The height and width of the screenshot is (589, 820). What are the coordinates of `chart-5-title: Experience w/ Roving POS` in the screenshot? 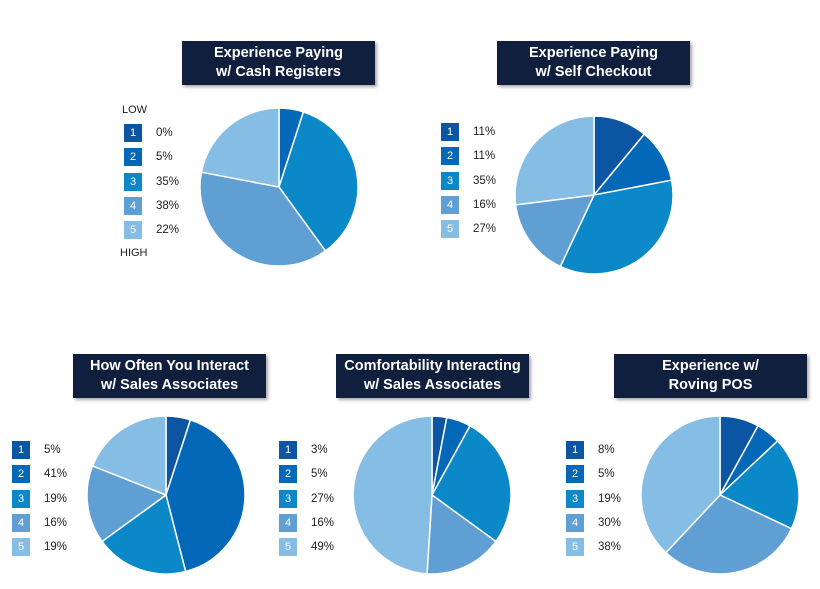 It's located at (710, 376).